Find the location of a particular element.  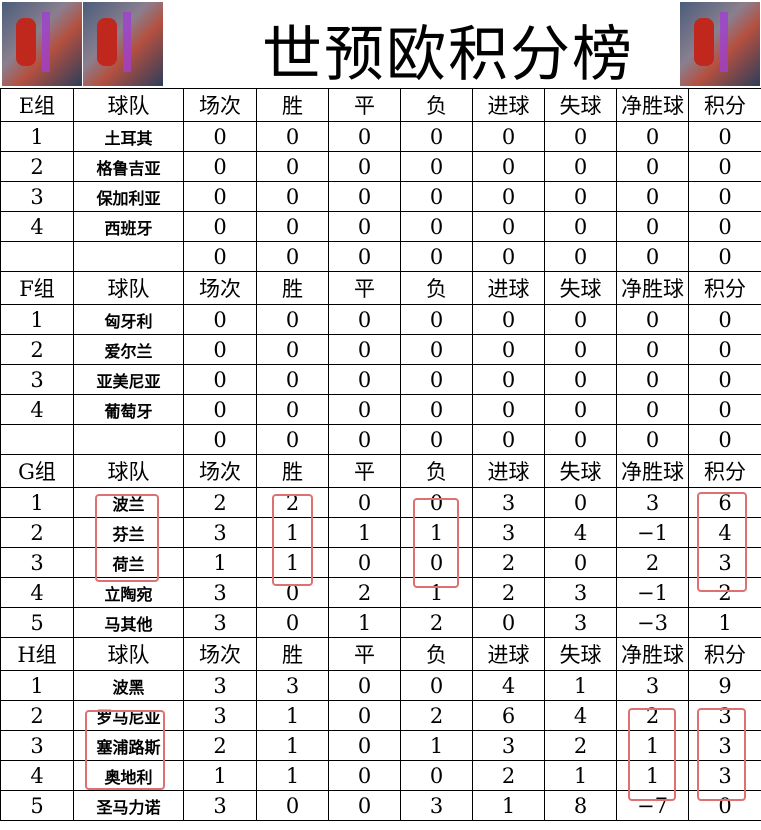

table-row: 4 立陶宛 3 0 2 1 2 3 −1 2 is located at coordinates (380, 592).